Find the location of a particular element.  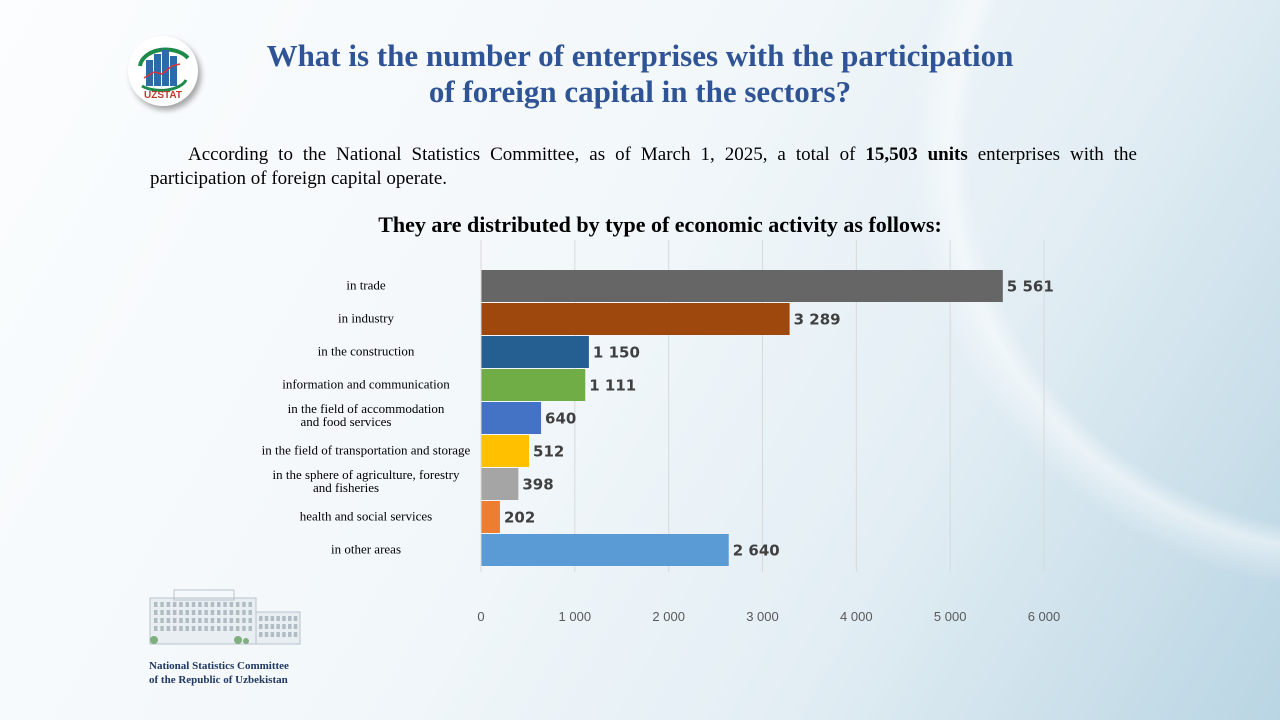

x-tick-label: 2 000 is located at coordinates (668, 616).